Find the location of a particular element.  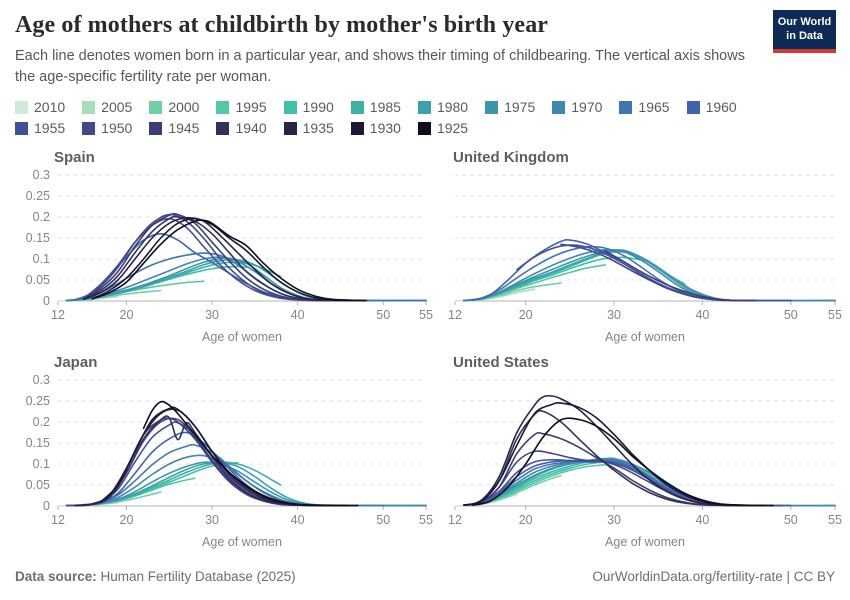

legend-item-2005: 2005 is located at coordinates (107, 107).